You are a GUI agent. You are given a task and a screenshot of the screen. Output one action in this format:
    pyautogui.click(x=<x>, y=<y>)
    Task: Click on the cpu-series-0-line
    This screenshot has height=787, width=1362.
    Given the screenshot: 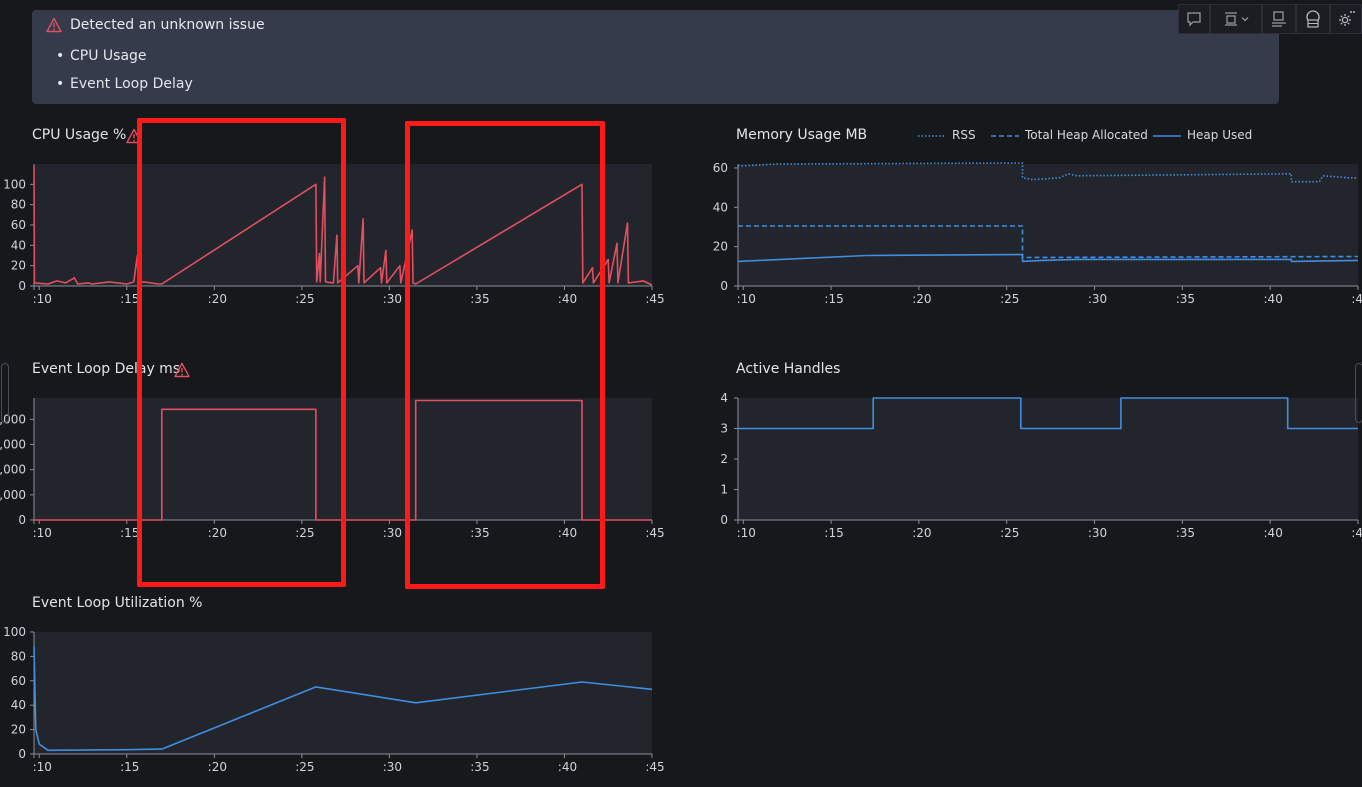 What is the action you would take?
    pyautogui.click(x=343, y=225)
    